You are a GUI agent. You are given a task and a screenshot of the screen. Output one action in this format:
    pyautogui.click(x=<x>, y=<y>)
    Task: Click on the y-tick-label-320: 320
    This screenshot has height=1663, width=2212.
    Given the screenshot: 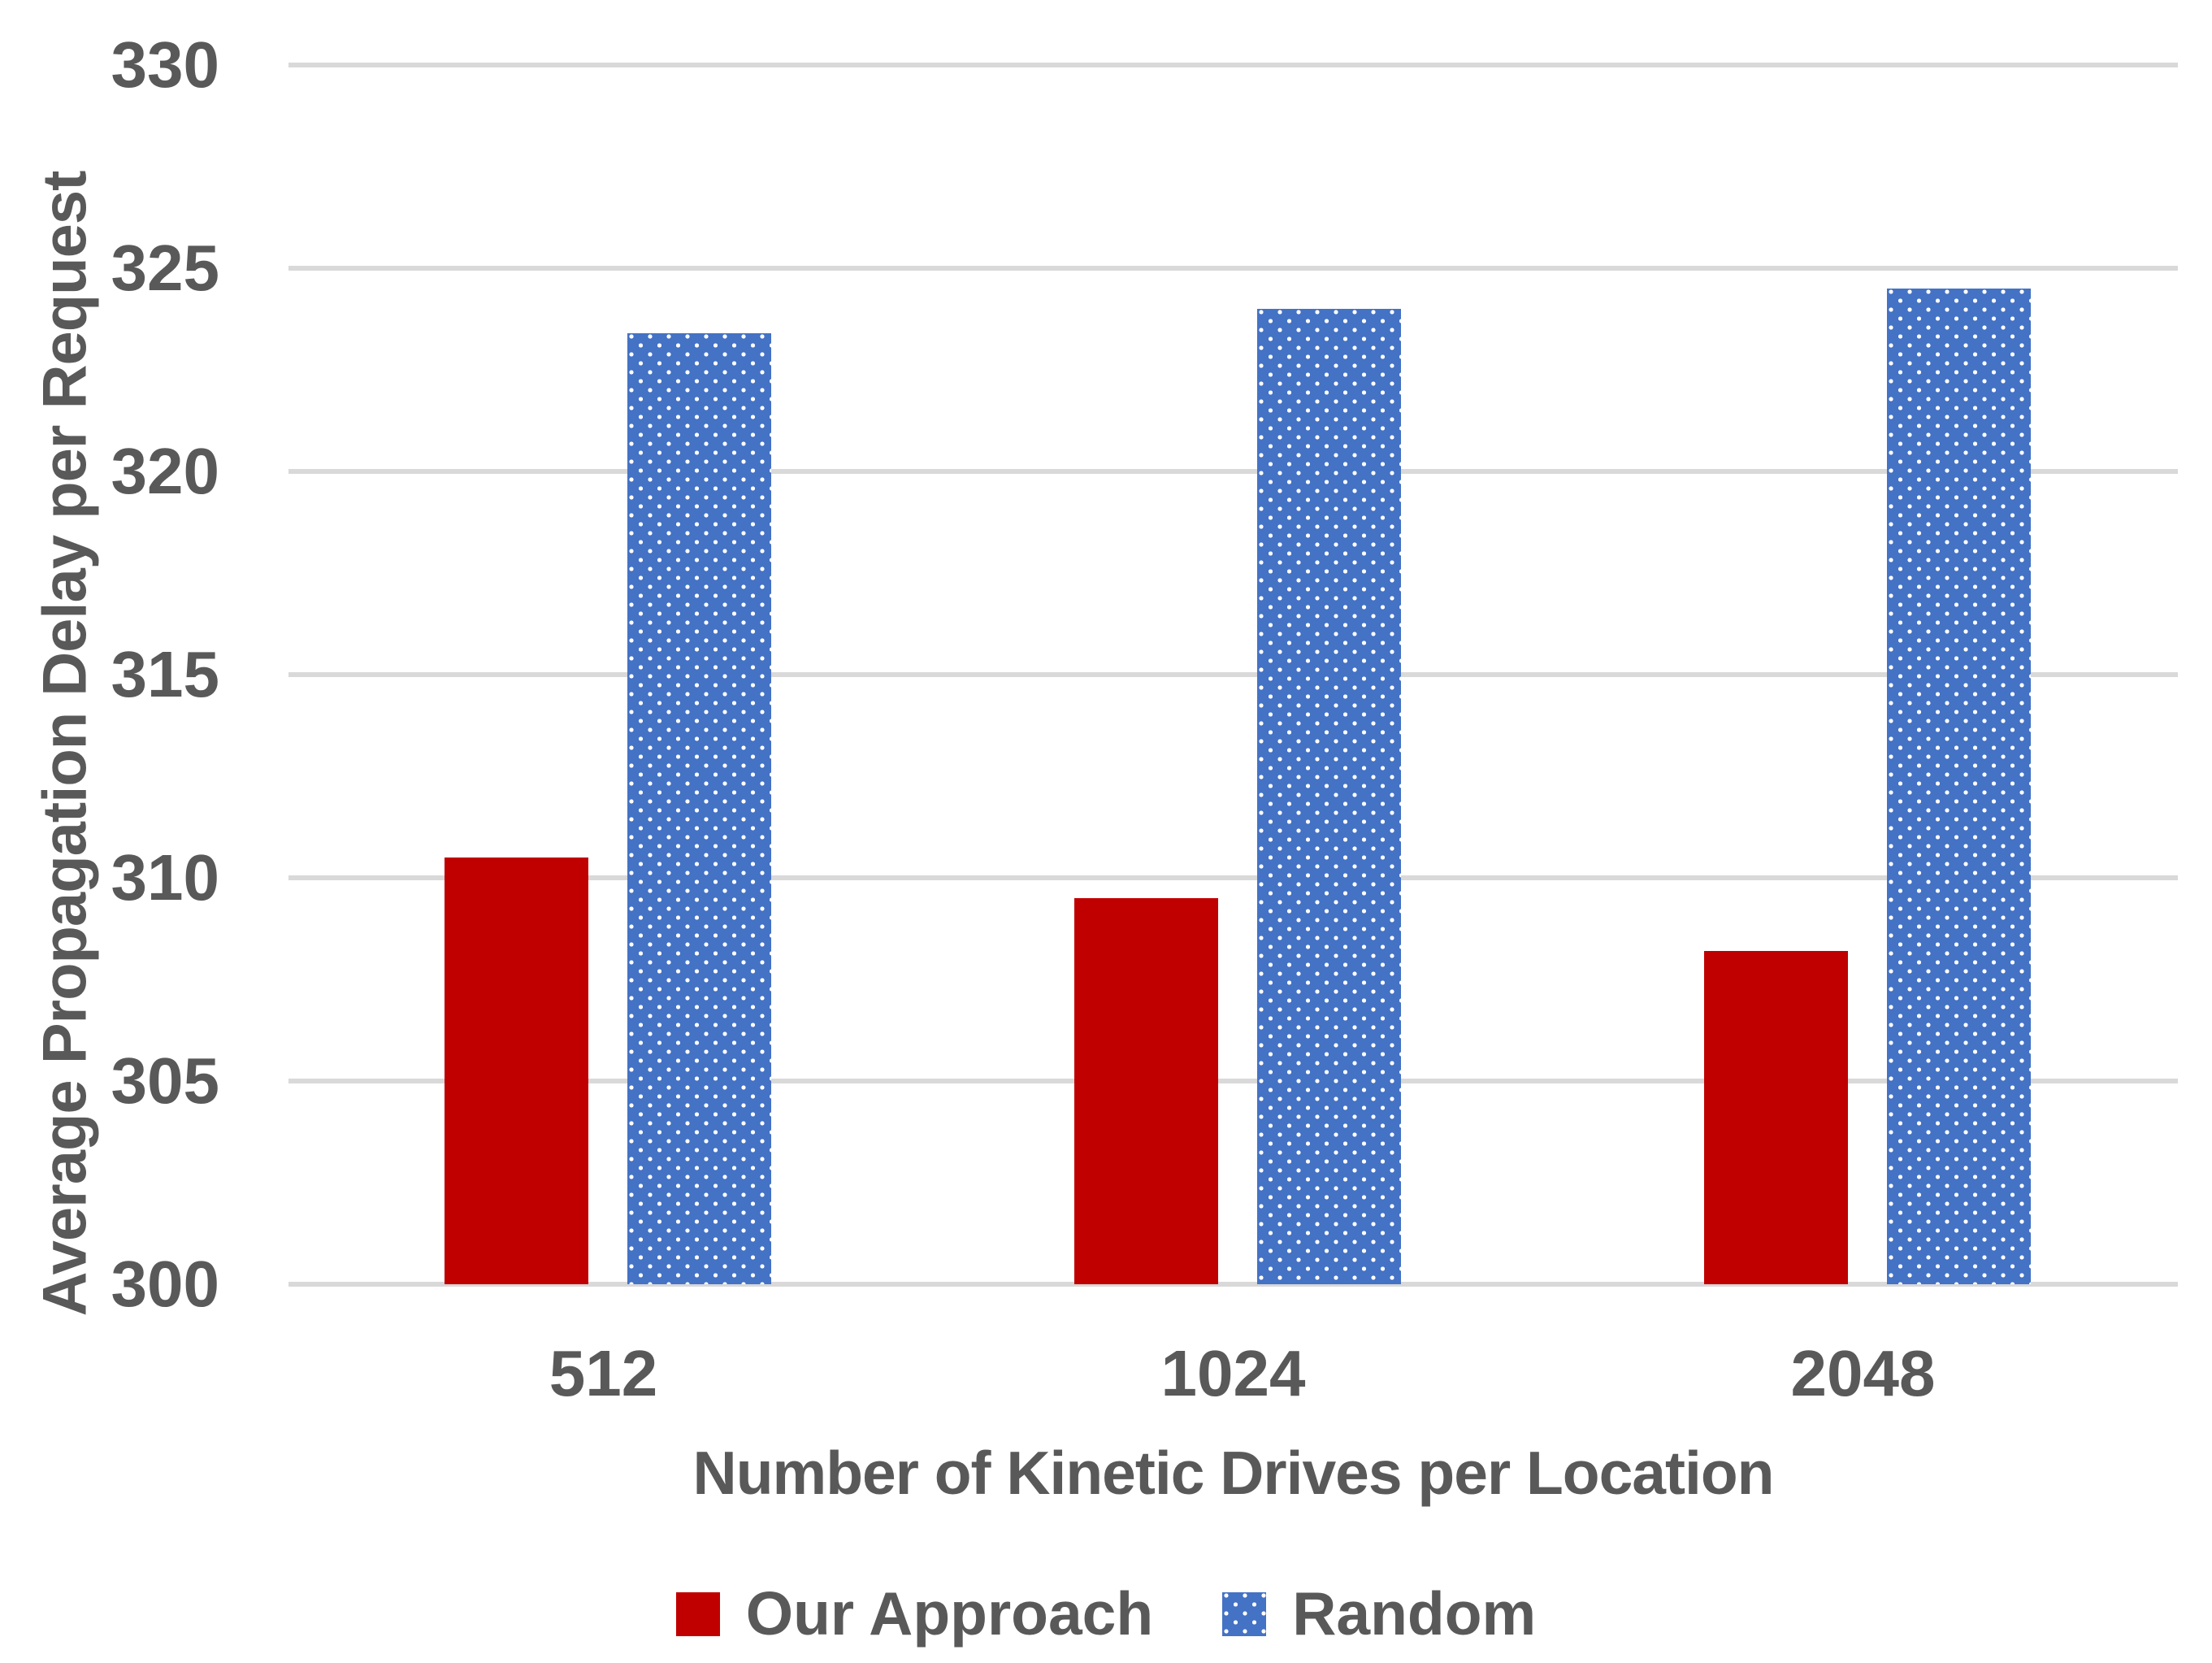 What is the action you would take?
    pyautogui.click(x=165, y=471)
    